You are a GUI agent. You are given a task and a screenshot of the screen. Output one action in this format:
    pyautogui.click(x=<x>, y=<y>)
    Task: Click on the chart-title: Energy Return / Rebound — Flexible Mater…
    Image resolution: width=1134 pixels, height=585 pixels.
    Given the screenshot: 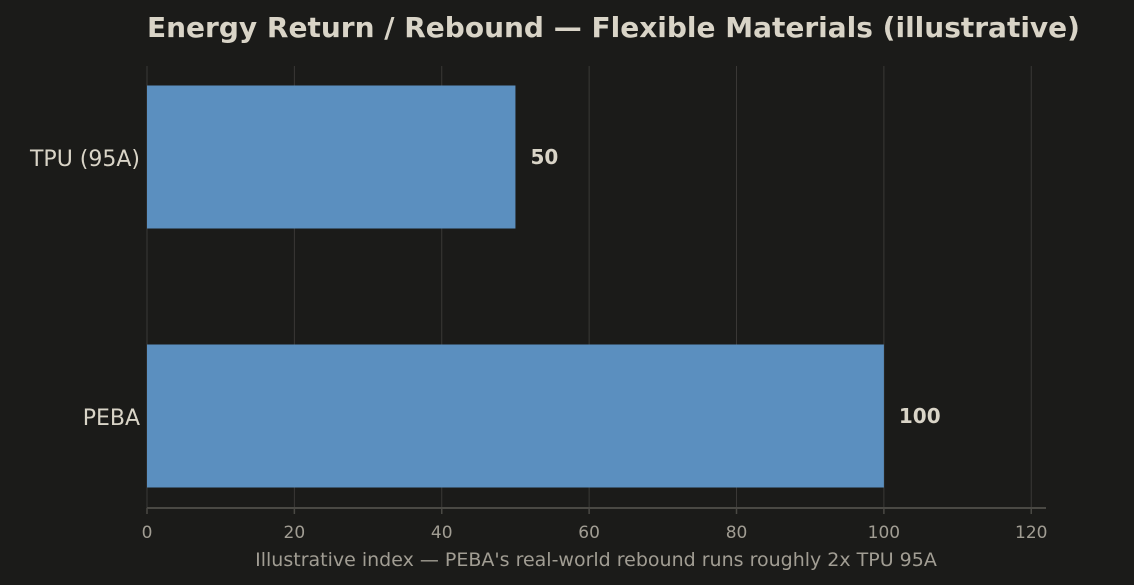 What is the action you would take?
    pyautogui.click(x=613, y=27)
    